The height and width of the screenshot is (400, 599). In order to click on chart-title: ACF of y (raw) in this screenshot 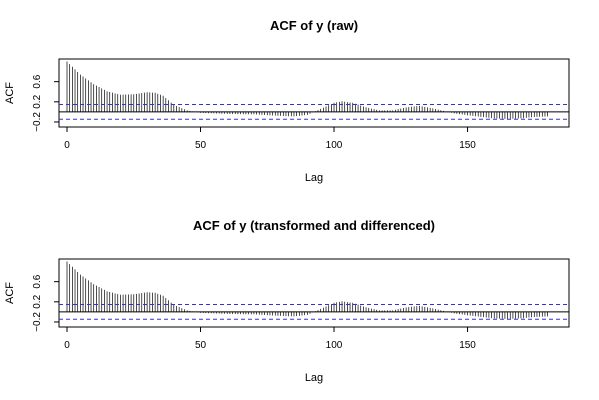, I will do `click(314, 25)`.